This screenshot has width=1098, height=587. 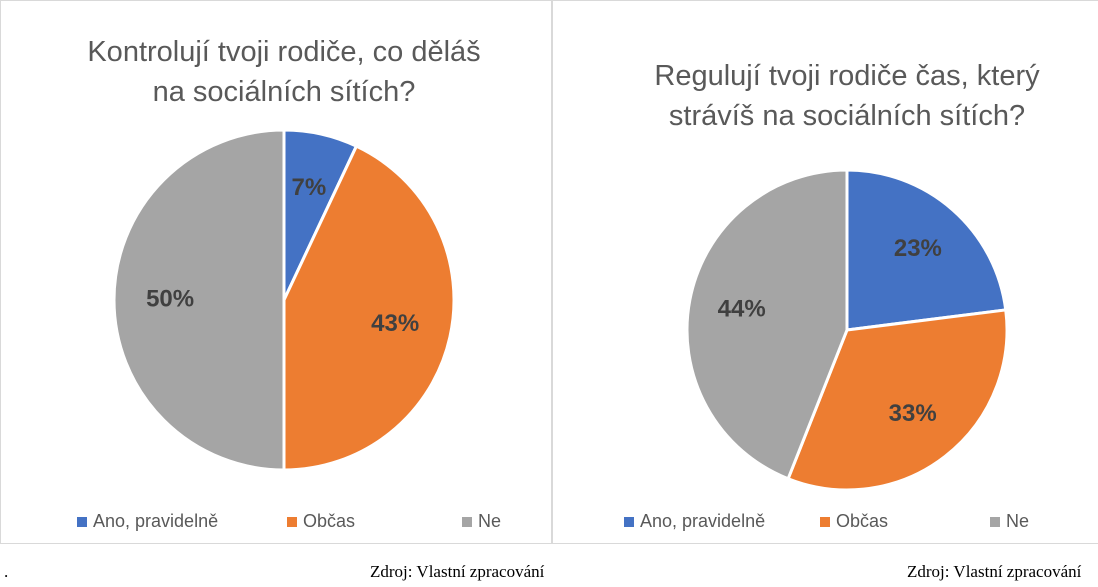 What do you see at coordinates (170, 298) in the screenshot?
I see `data-label: 50%` at bounding box center [170, 298].